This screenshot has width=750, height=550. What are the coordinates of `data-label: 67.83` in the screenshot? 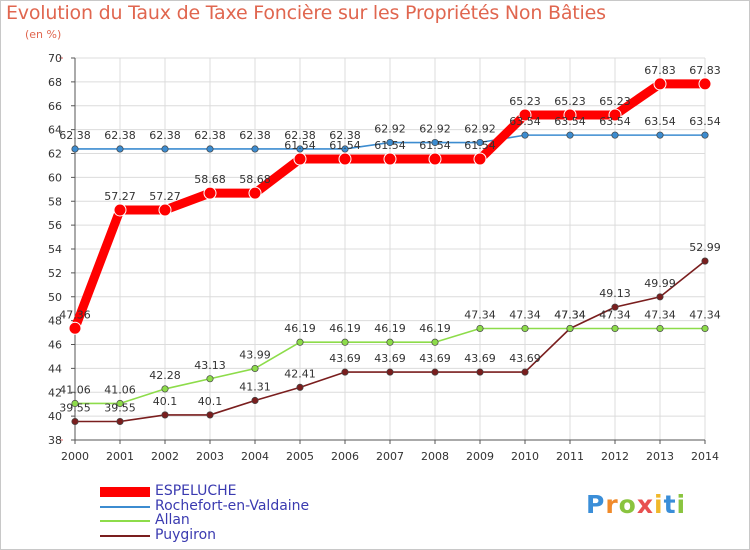 It's located at (705, 70).